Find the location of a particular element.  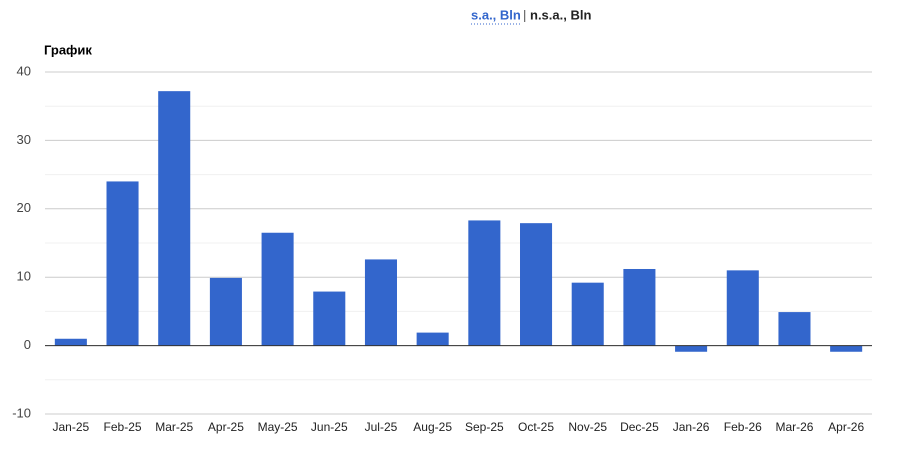

x-tick-label: Aug-25 is located at coordinates (432, 427).